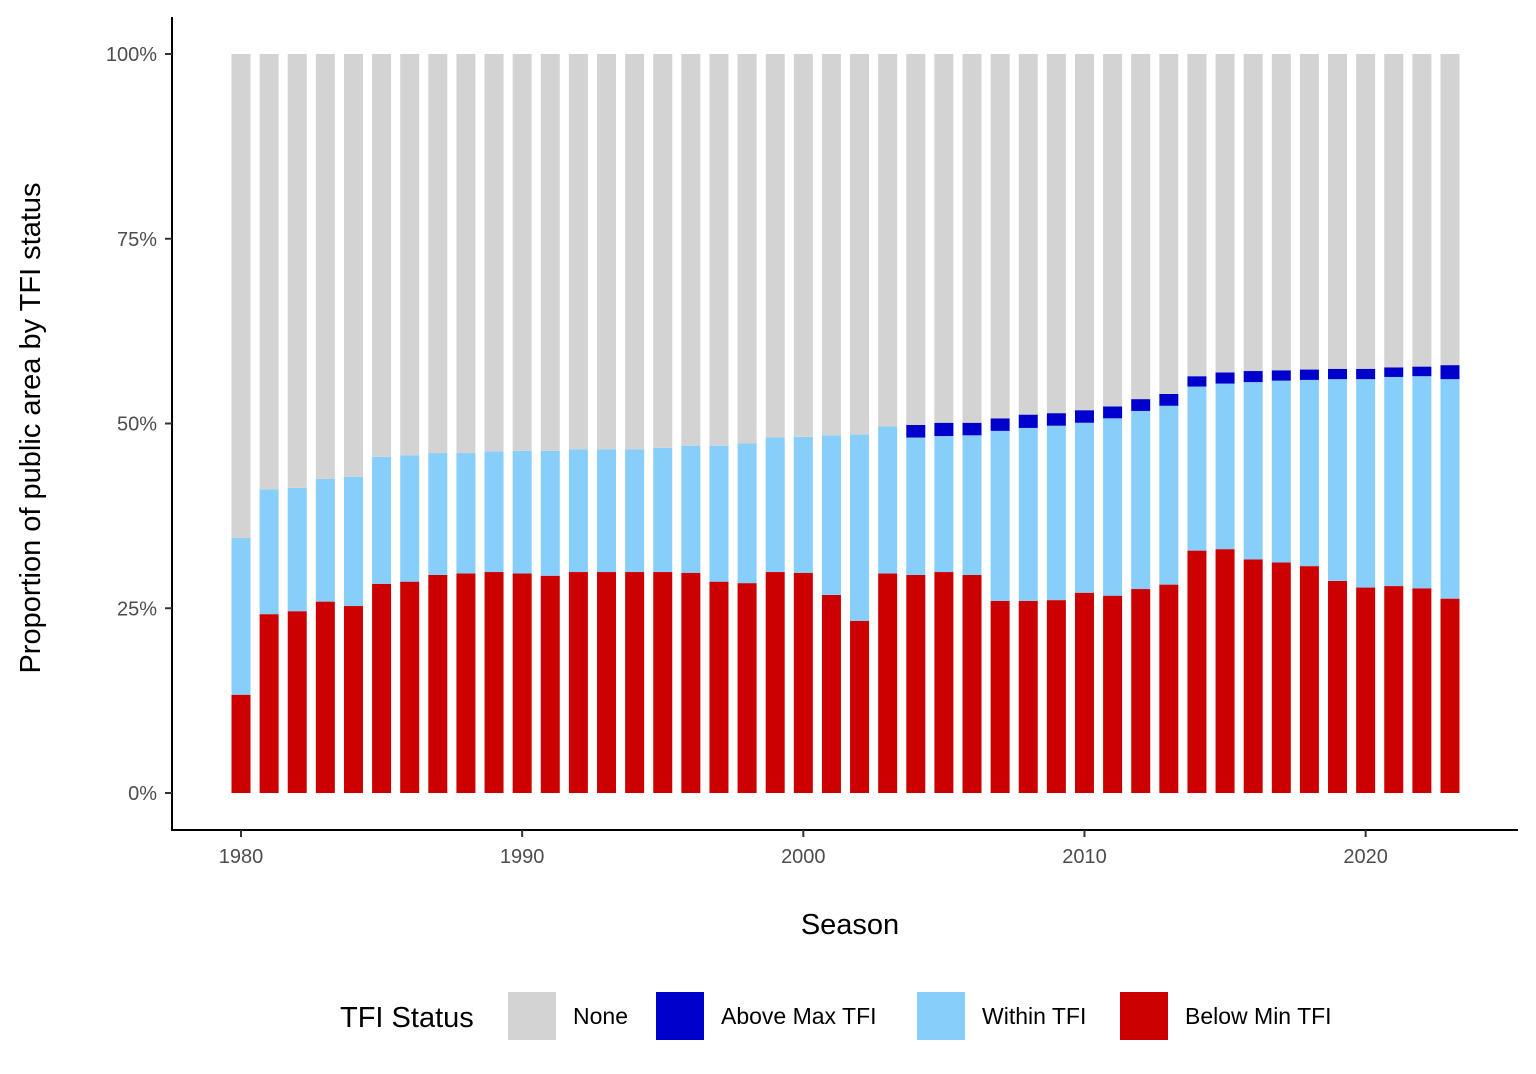 The width and height of the screenshot is (1536, 1074). What do you see at coordinates (297, 549) in the screenshot?
I see `bar-within-tfi-1982` at bounding box center [297, 549].